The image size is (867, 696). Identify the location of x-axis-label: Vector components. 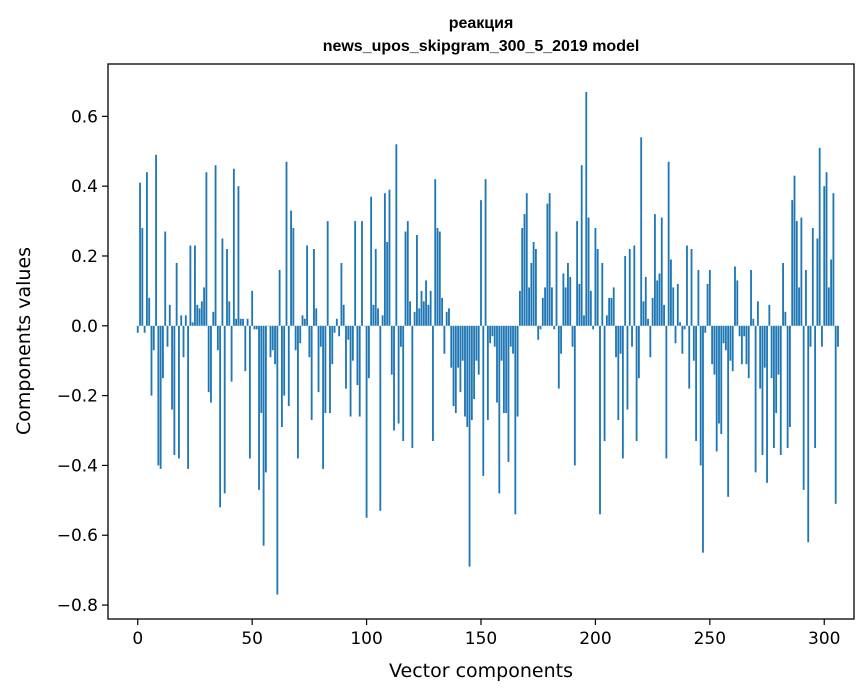
(481, 671).